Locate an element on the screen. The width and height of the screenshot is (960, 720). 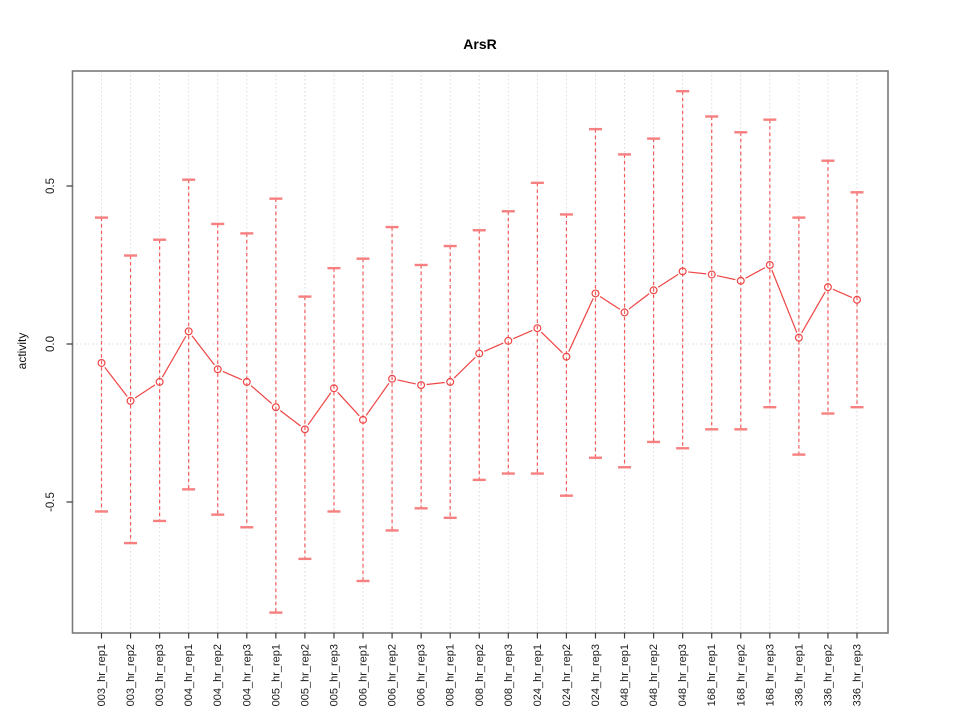
x-tick-label: 005_hr_rep2 is located at coordinates (305, 675).